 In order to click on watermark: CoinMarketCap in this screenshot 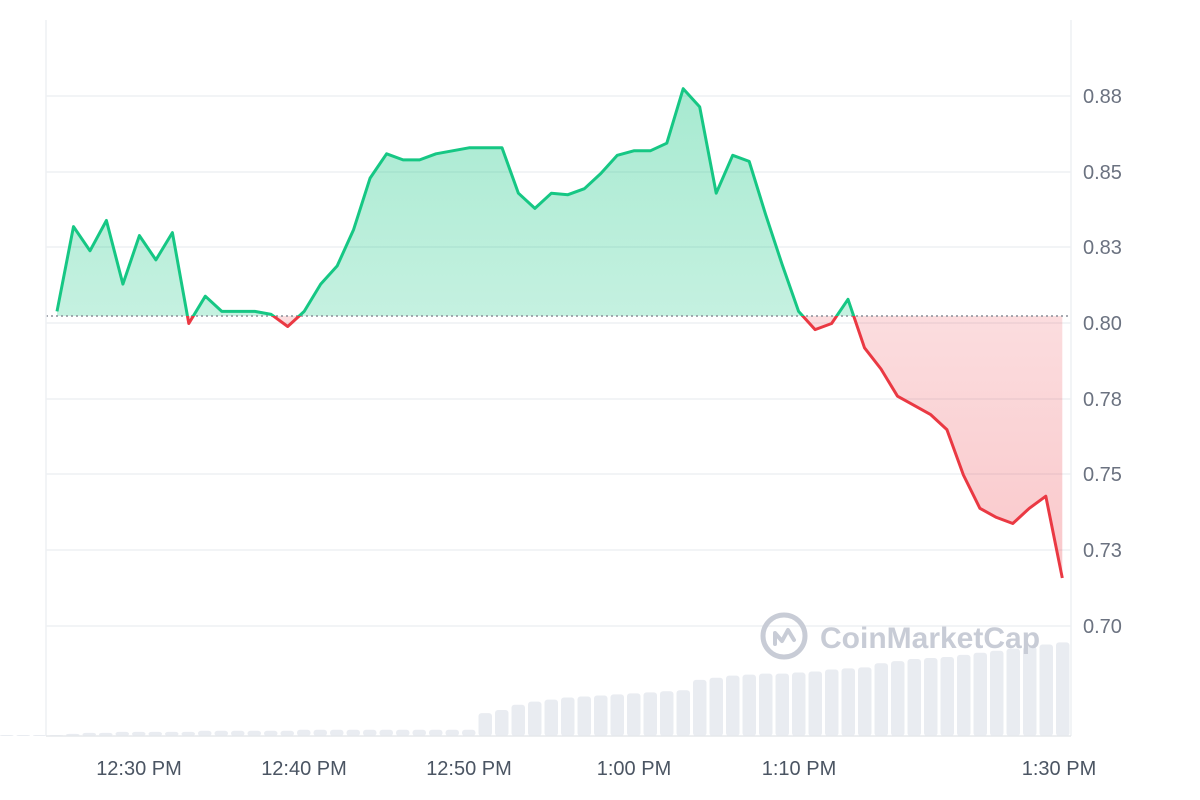, I will do `click(900, 636)`.